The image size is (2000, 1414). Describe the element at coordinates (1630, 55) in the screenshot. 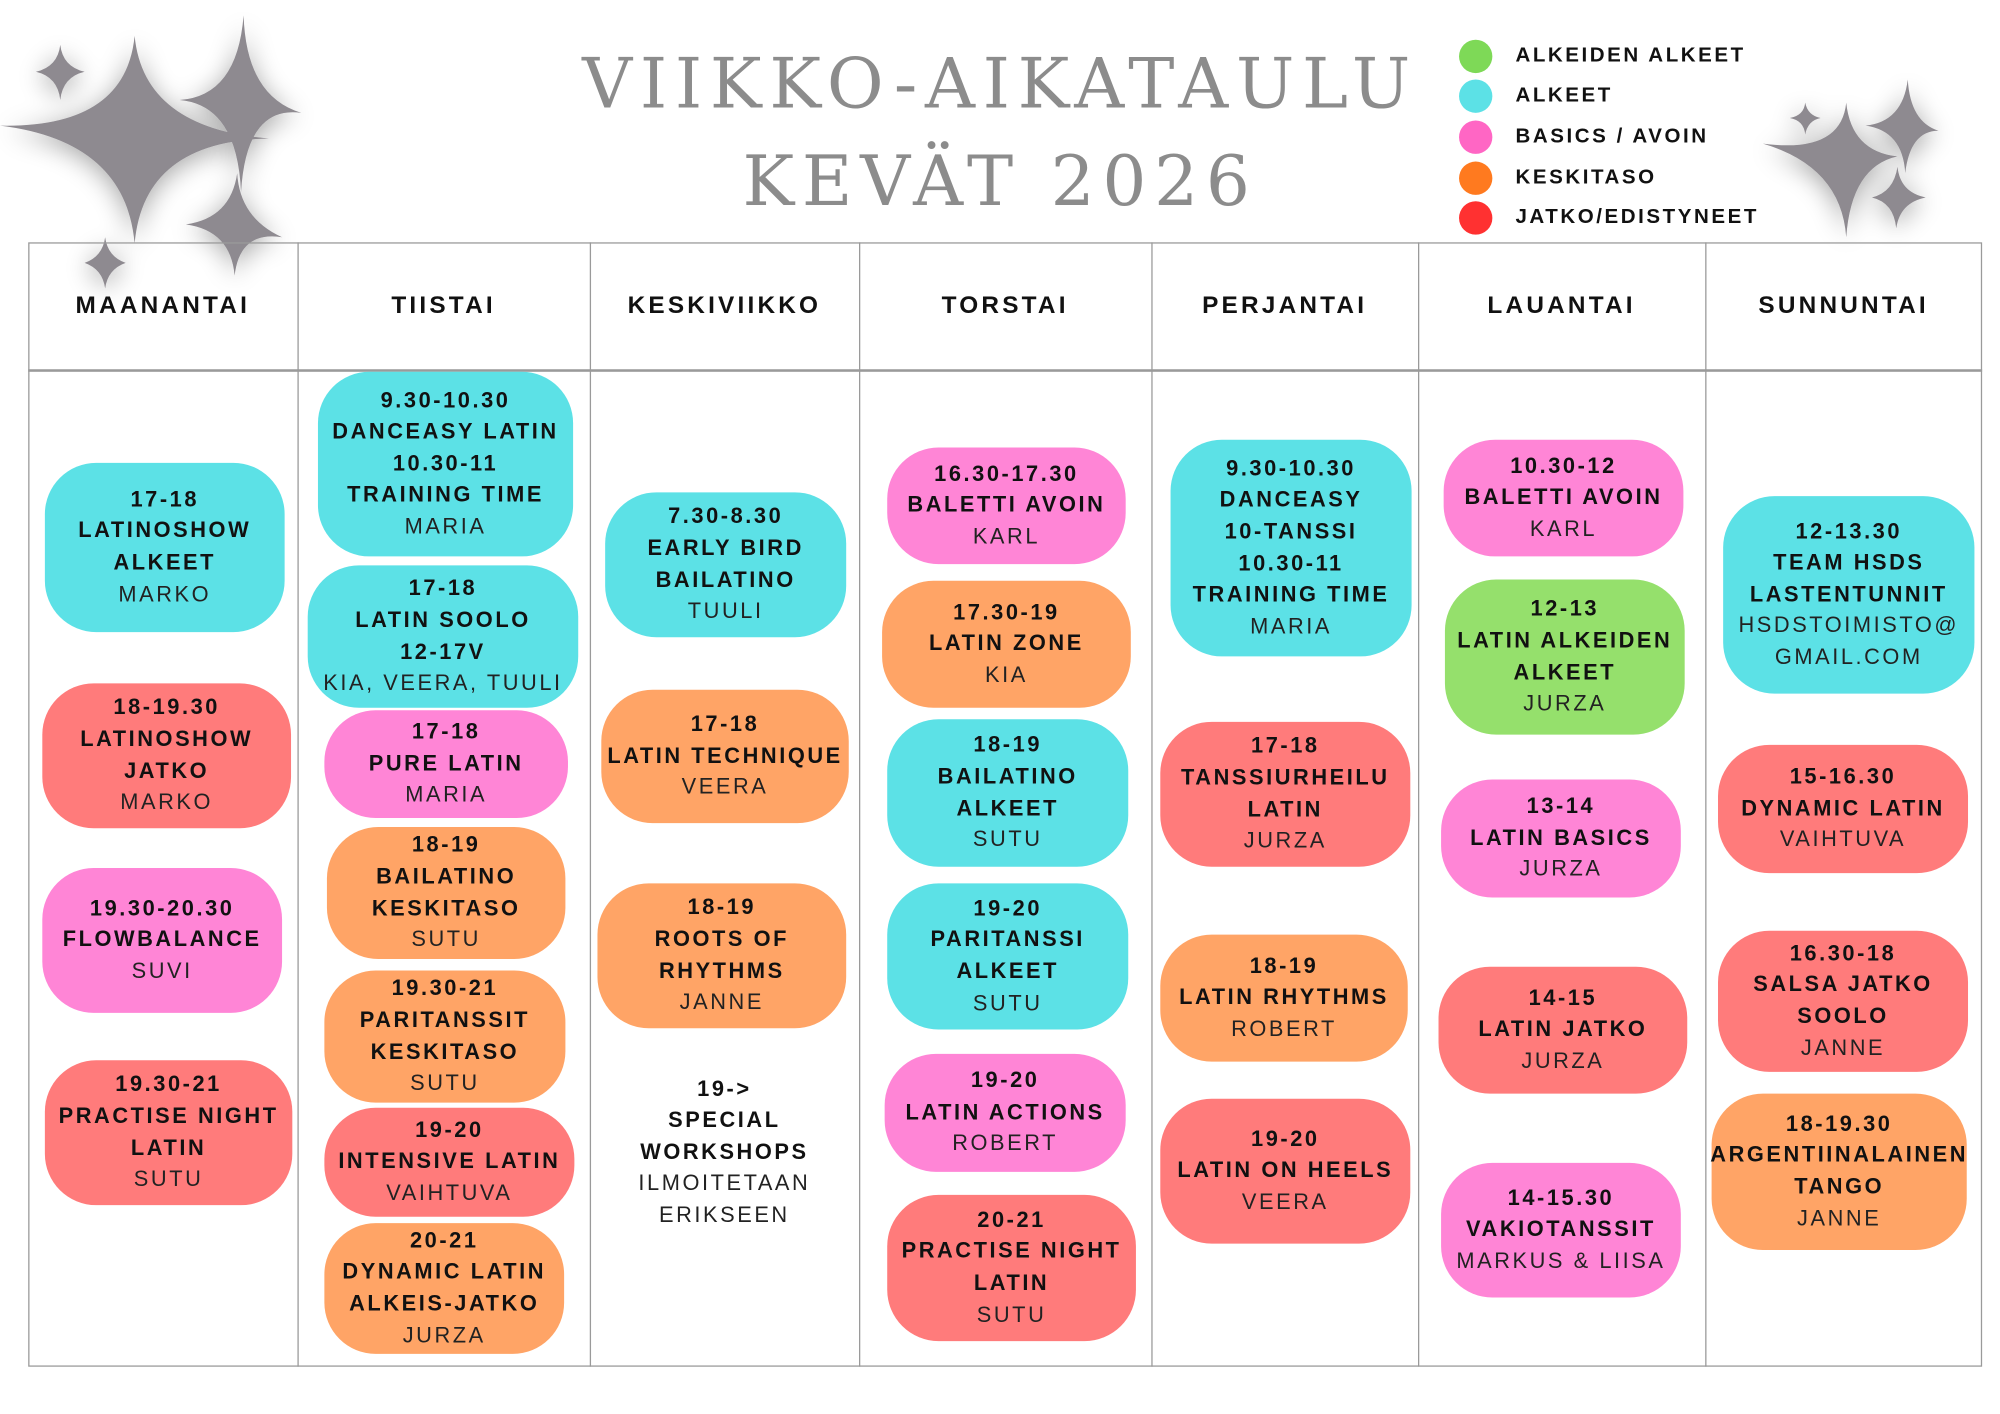

I see `legend-label: ALKEIDEN ALKEET` at that location.